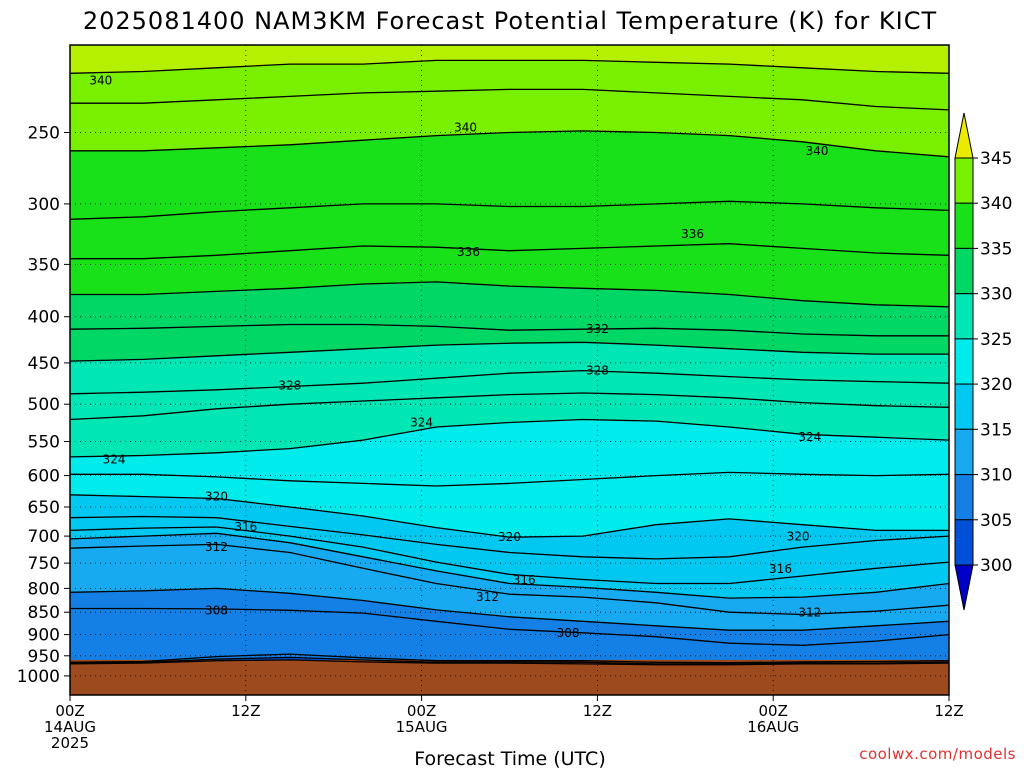 The image size is (1024, 768). What do you see at coordinates (38, 677) in the screenshot?
I see `y-tick-label: 1000` at bounding box center [38, 677].